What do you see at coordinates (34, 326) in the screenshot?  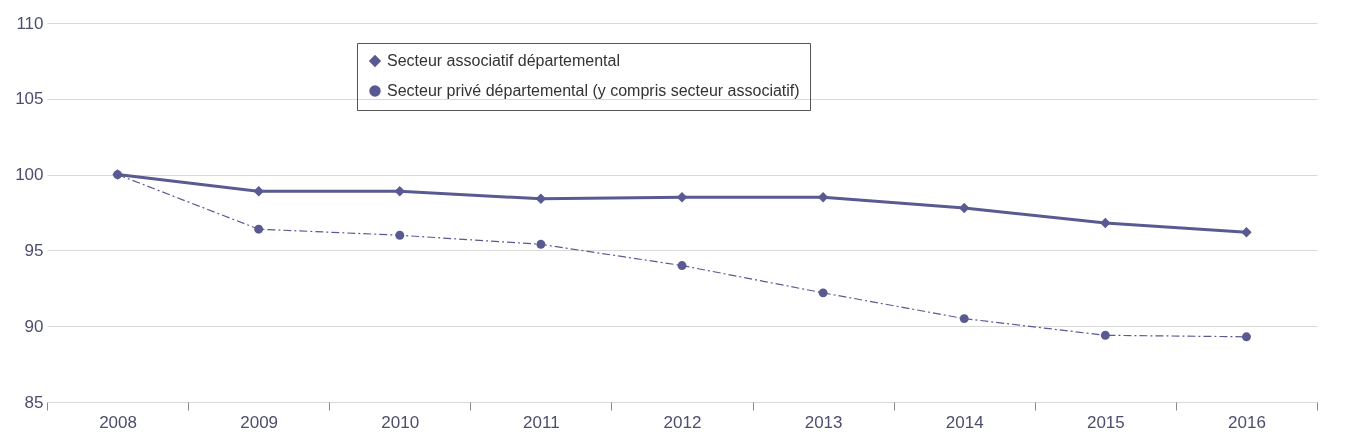 I see `y-tick-label: 90` at bounding box center [34, 326].